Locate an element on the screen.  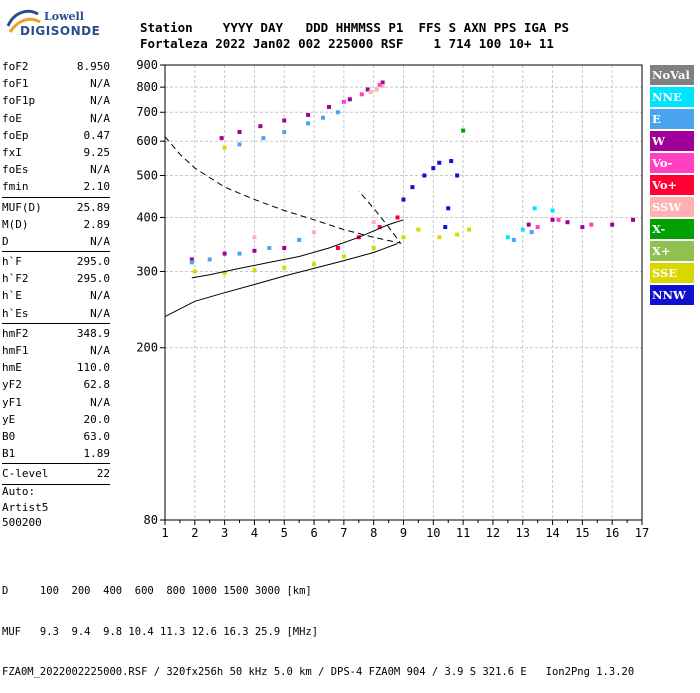
param-name: yF1 is located at coordinates (12, 402).